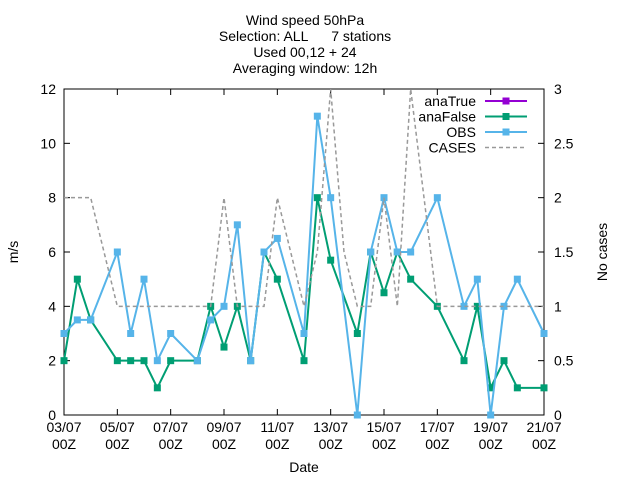 This screenshot has width=640, height=480. Describe the element at coordinates (602, 252) in the screenshot. I see `y2-axis-label: No cases` at that location.